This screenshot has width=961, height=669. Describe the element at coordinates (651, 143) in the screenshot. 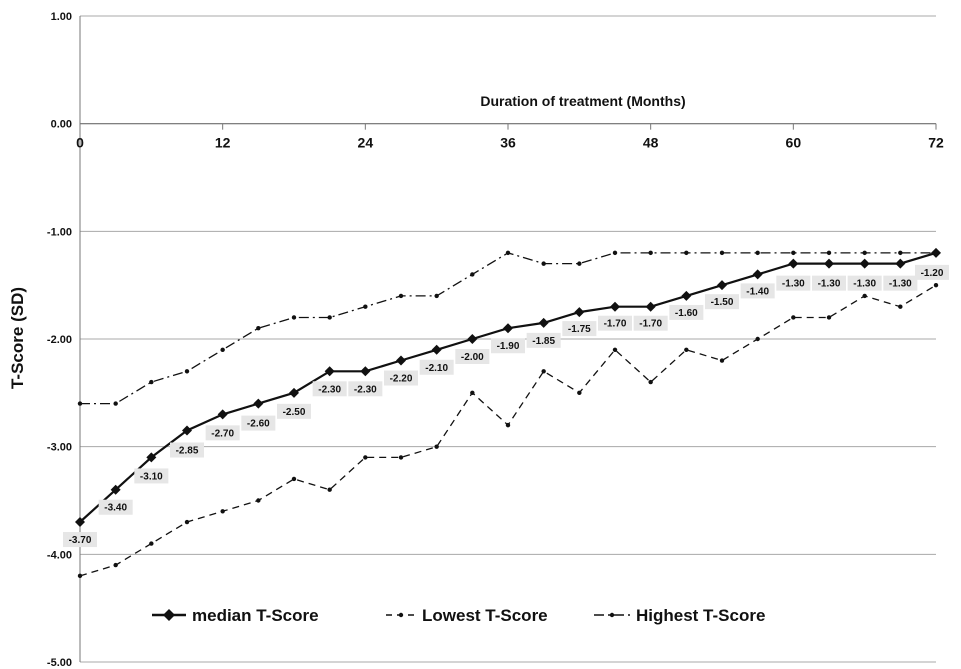

I see `x-tick-label: 48` at that location.